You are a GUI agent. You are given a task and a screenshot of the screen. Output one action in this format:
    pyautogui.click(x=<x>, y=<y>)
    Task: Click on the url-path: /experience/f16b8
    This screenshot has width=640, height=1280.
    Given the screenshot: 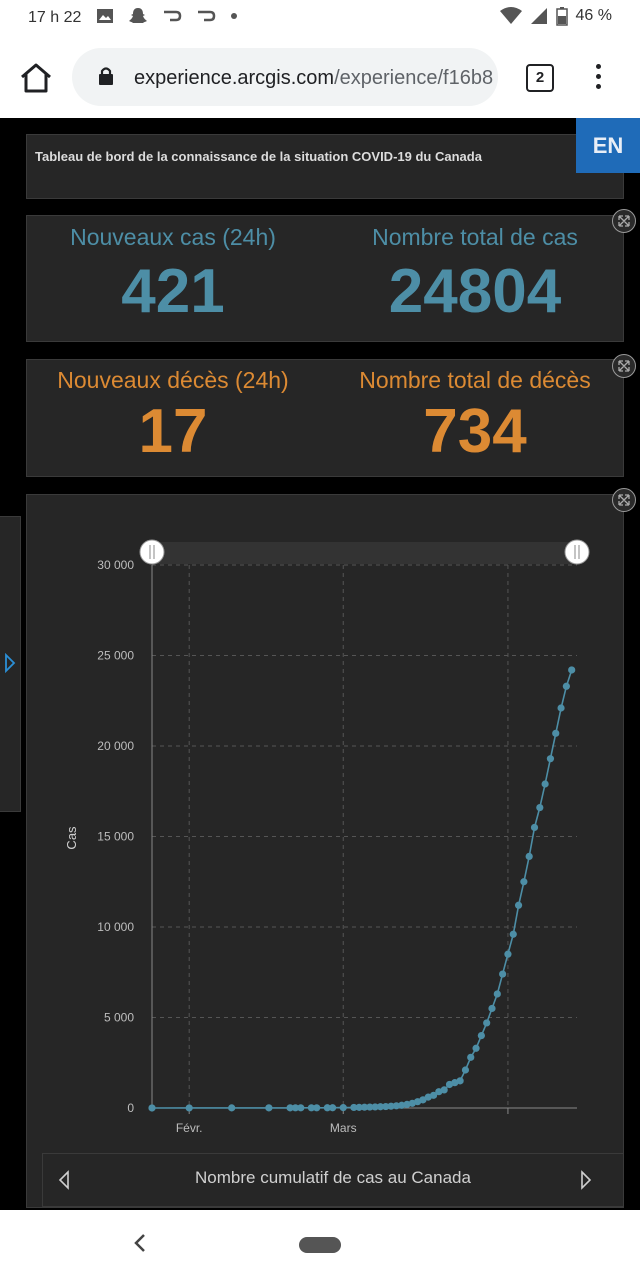 What is the action you would take?
    pyautogui.click(x=414, y=78)
    